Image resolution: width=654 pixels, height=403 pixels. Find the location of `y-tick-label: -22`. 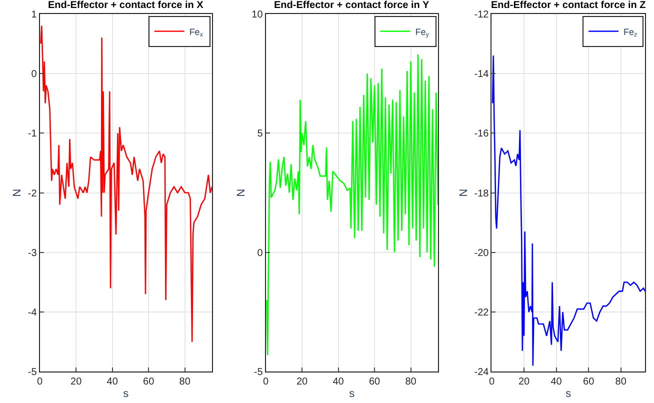

y-tick-label: -22 is located at coordinates (482, 313).